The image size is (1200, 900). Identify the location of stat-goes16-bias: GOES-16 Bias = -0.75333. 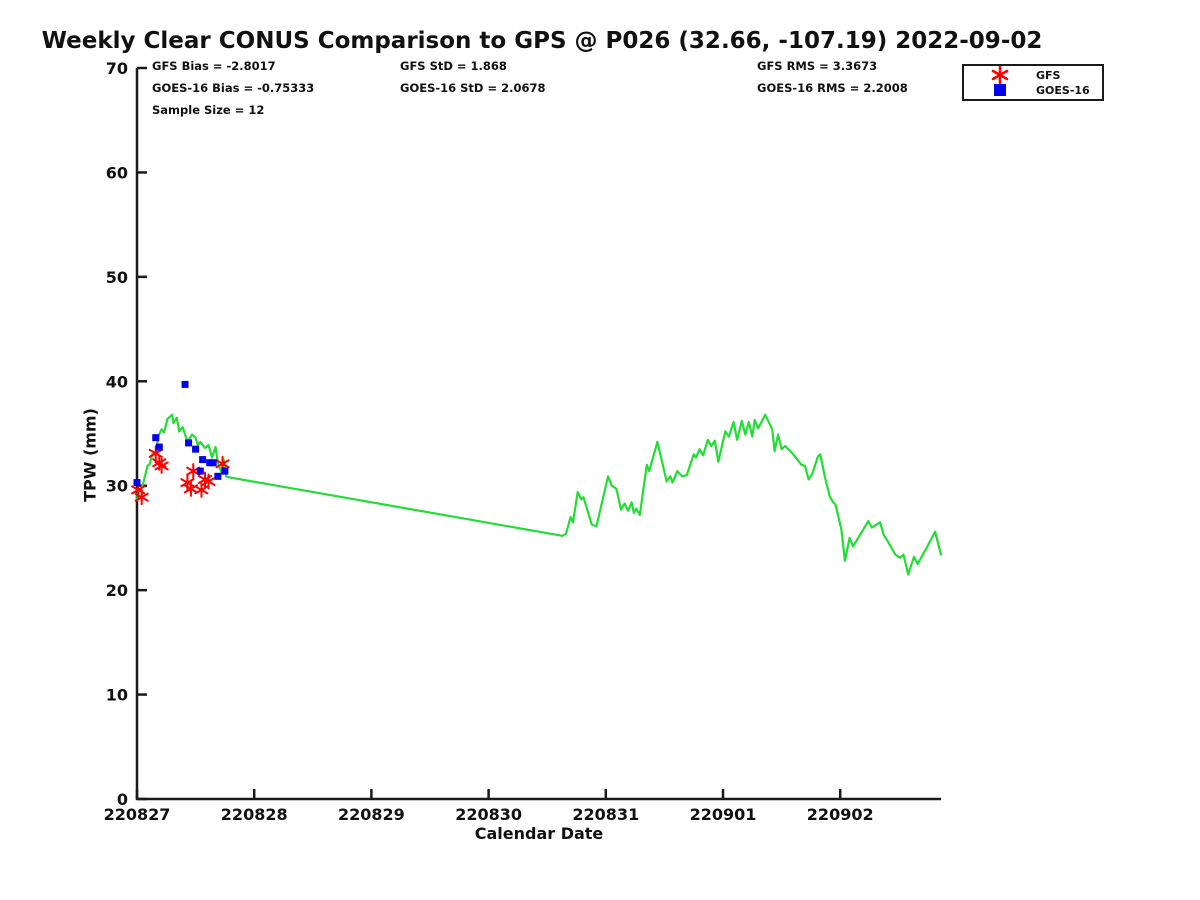
(233, 88).